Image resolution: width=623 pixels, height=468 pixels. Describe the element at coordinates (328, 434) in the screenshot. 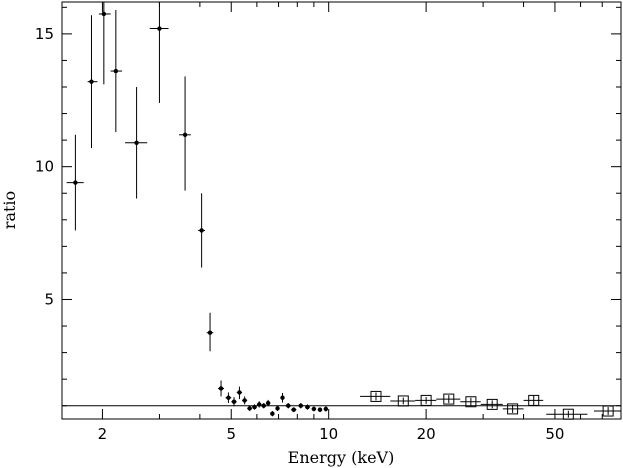

I see `x-tick-label: 10` at that location.